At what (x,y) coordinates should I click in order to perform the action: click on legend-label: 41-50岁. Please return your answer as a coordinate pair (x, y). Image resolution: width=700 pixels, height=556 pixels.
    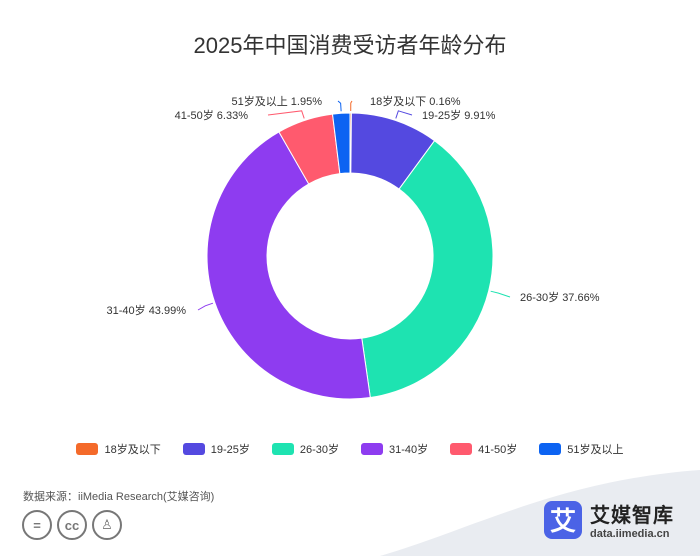
    Looking at the image, I should click on (498, 450).